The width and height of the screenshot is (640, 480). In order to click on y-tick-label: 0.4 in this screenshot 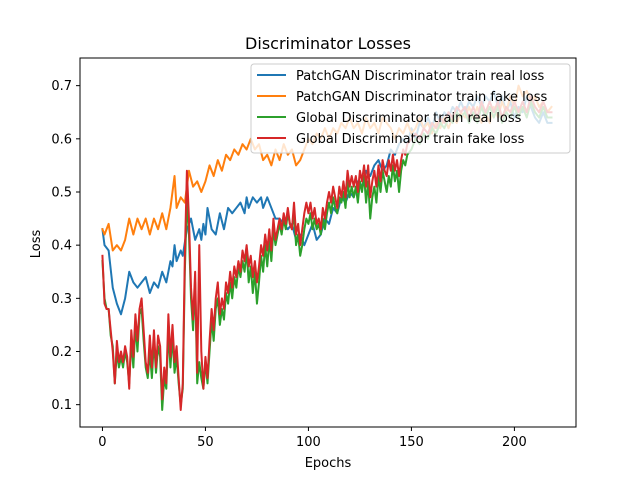, I will do `click(61, 246)`.